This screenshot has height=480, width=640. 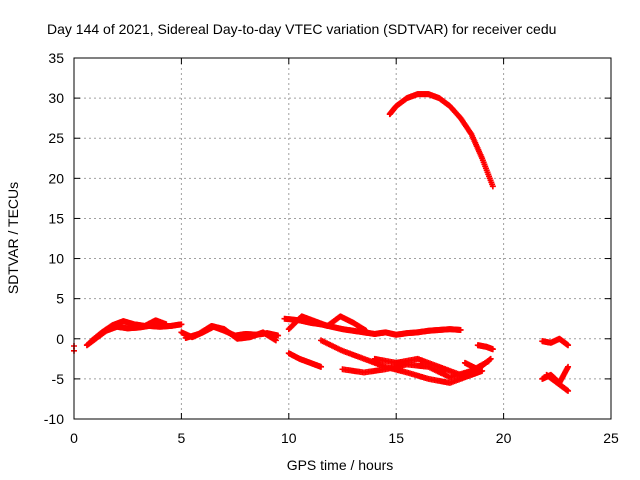 What do you see at coordinates (555, 342) in the screenshot?
I see `series-track-night-a` at bounding box center [555, 342].